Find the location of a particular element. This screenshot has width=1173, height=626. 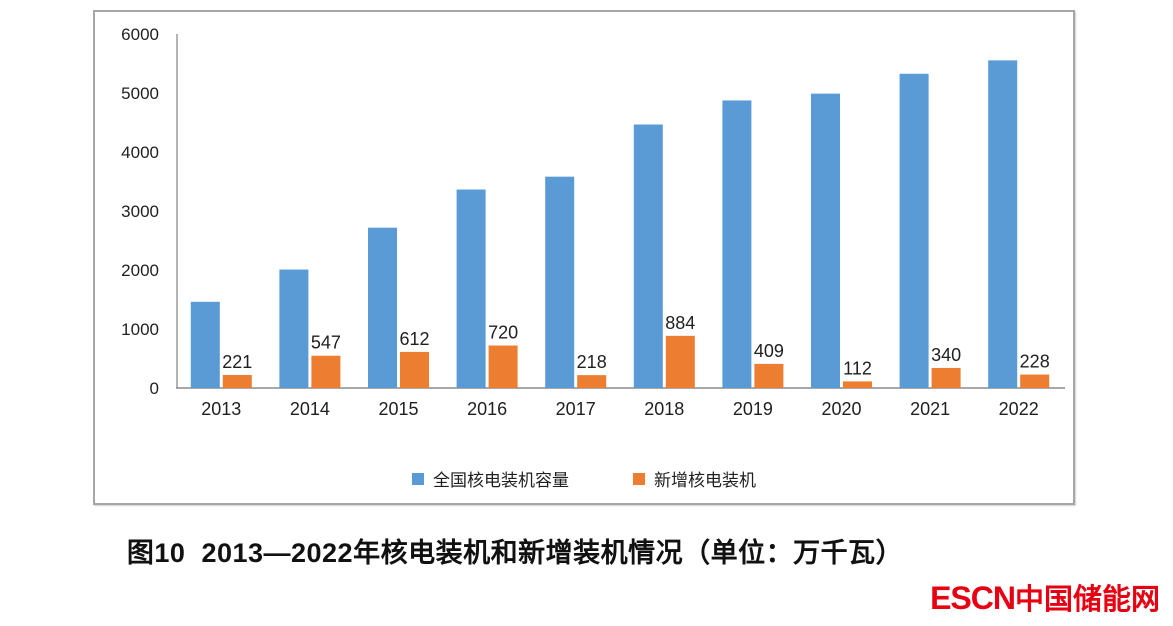

x-tick-2021: 2021 is located at coordinates (930, 409).